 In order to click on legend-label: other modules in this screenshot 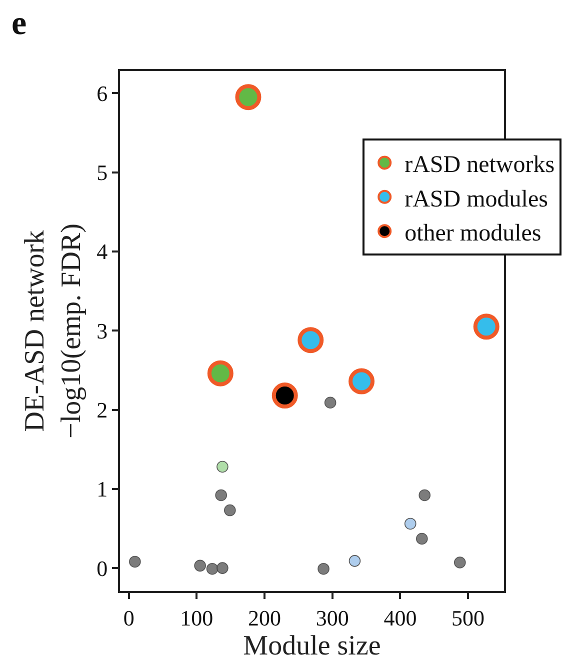, I will do `click(473, 233)`.